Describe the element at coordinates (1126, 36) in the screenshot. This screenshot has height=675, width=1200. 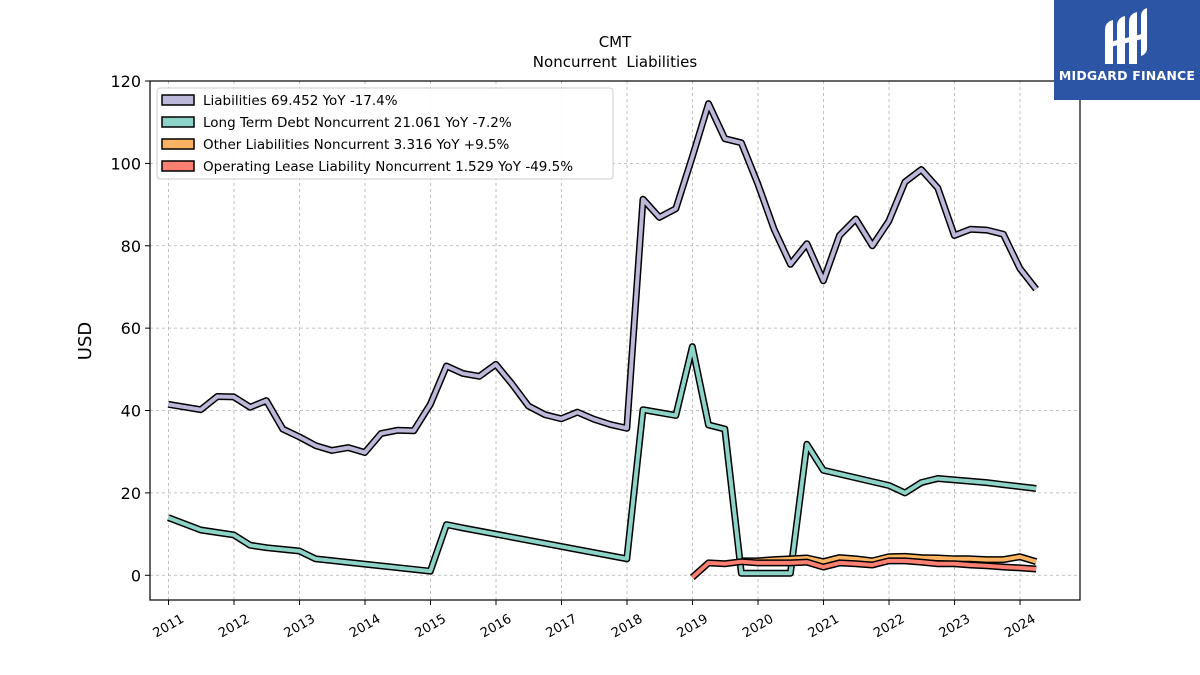
I see `logo-mark-icon` at that location.